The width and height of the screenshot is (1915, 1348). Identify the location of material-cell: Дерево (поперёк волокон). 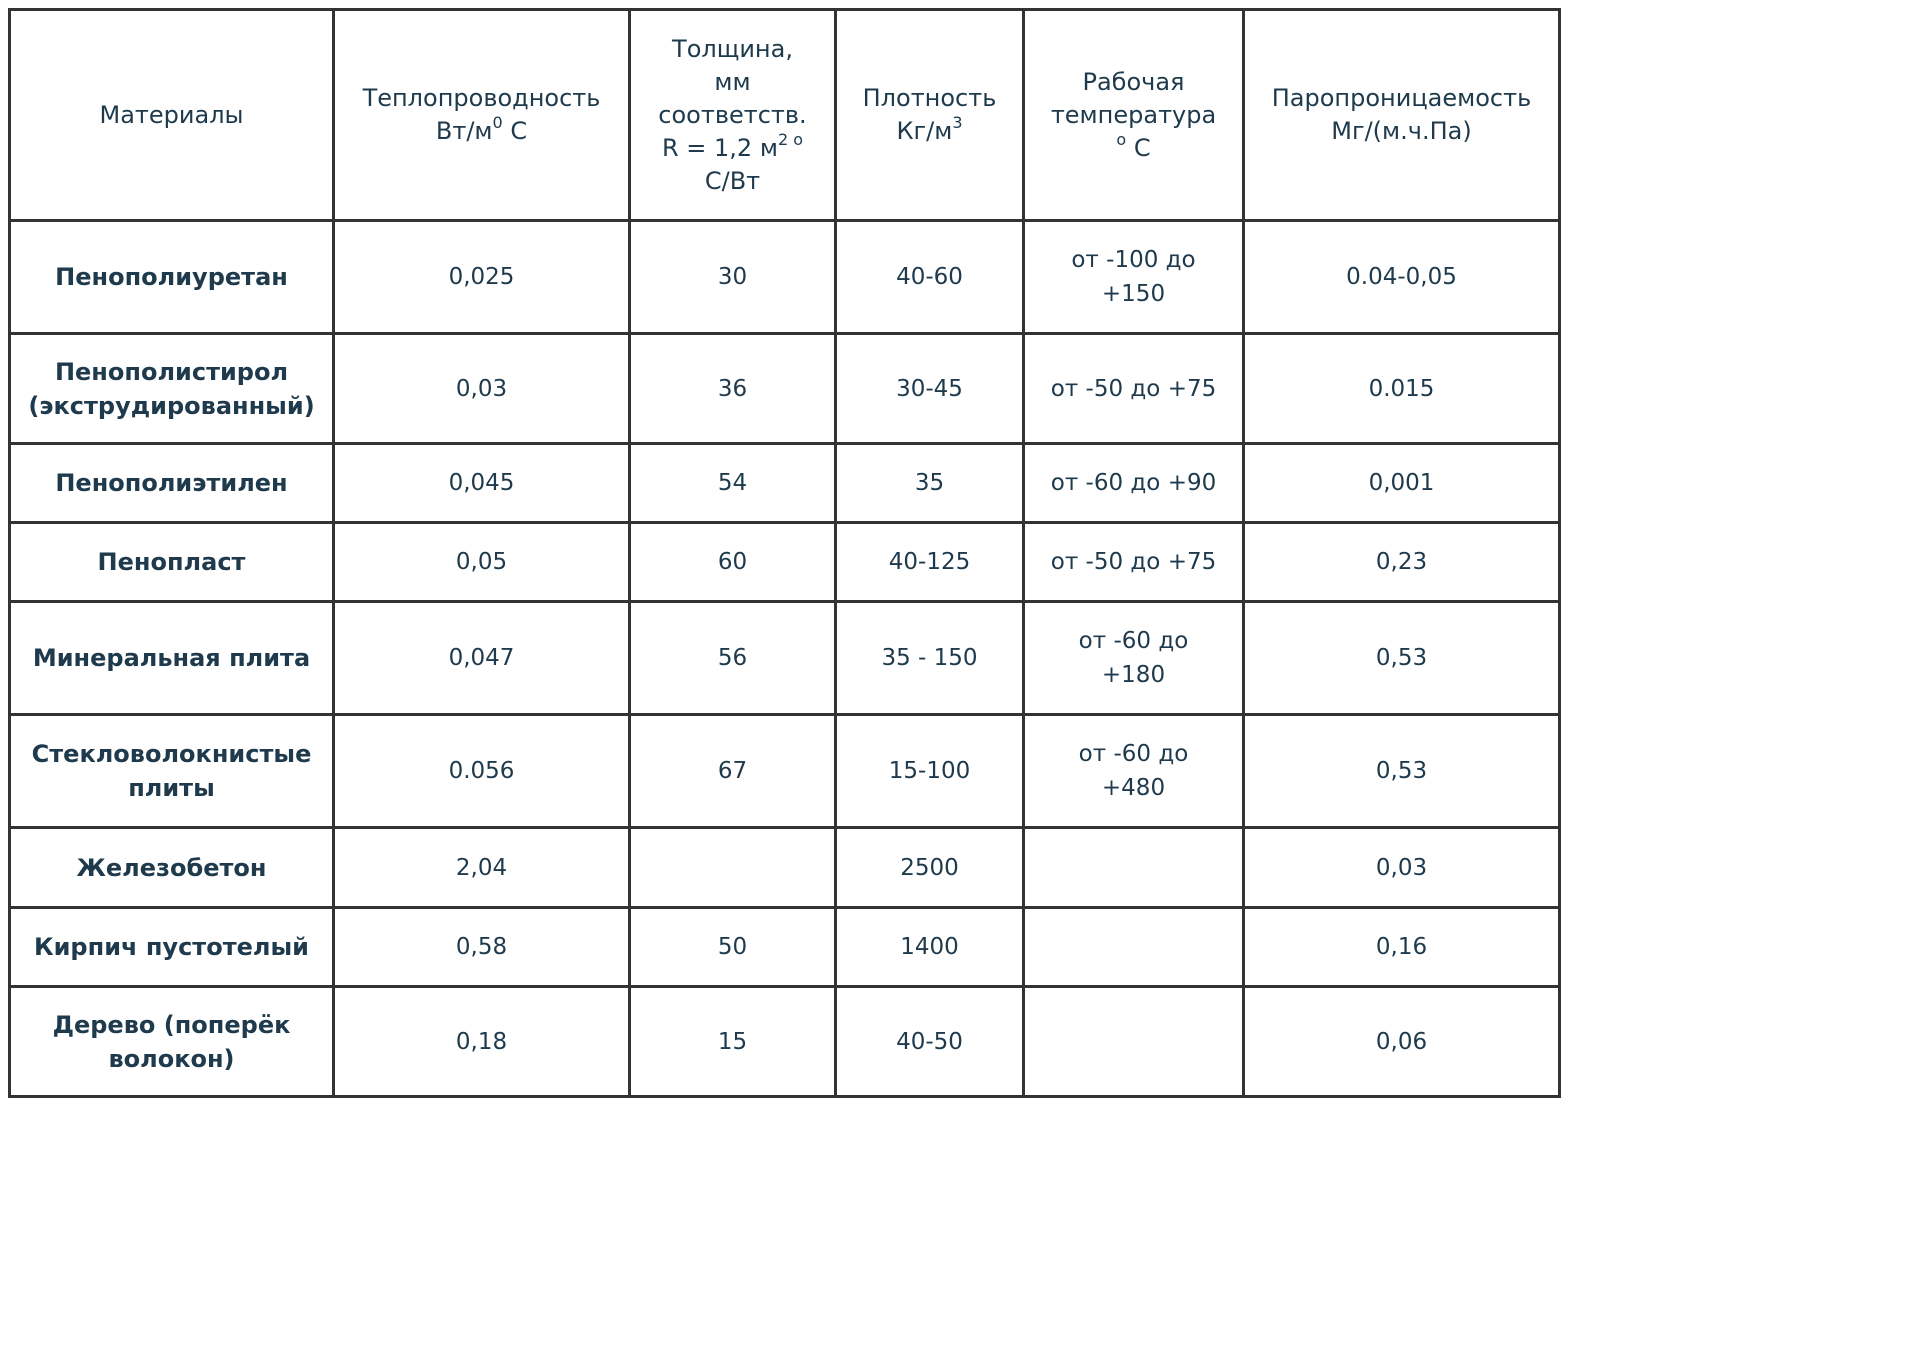
(171, 1041).